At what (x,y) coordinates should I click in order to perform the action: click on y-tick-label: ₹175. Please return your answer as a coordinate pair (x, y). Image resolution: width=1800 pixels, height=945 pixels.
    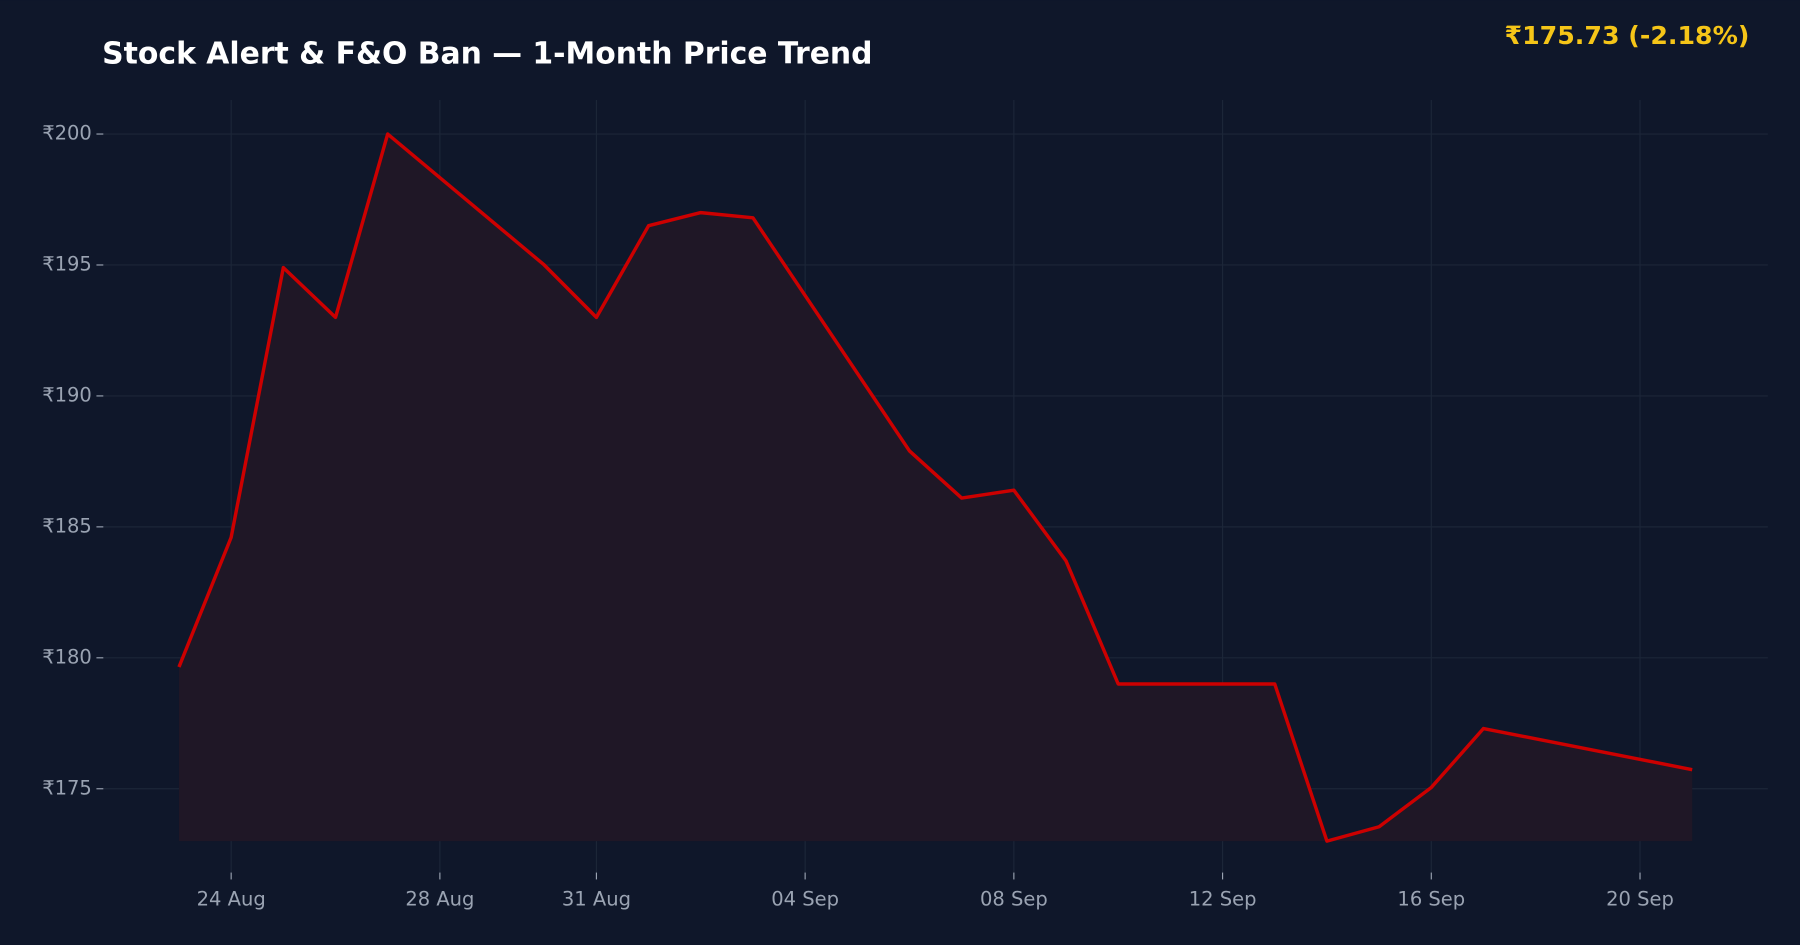
    Looking at the image, I should click on (67, 787).